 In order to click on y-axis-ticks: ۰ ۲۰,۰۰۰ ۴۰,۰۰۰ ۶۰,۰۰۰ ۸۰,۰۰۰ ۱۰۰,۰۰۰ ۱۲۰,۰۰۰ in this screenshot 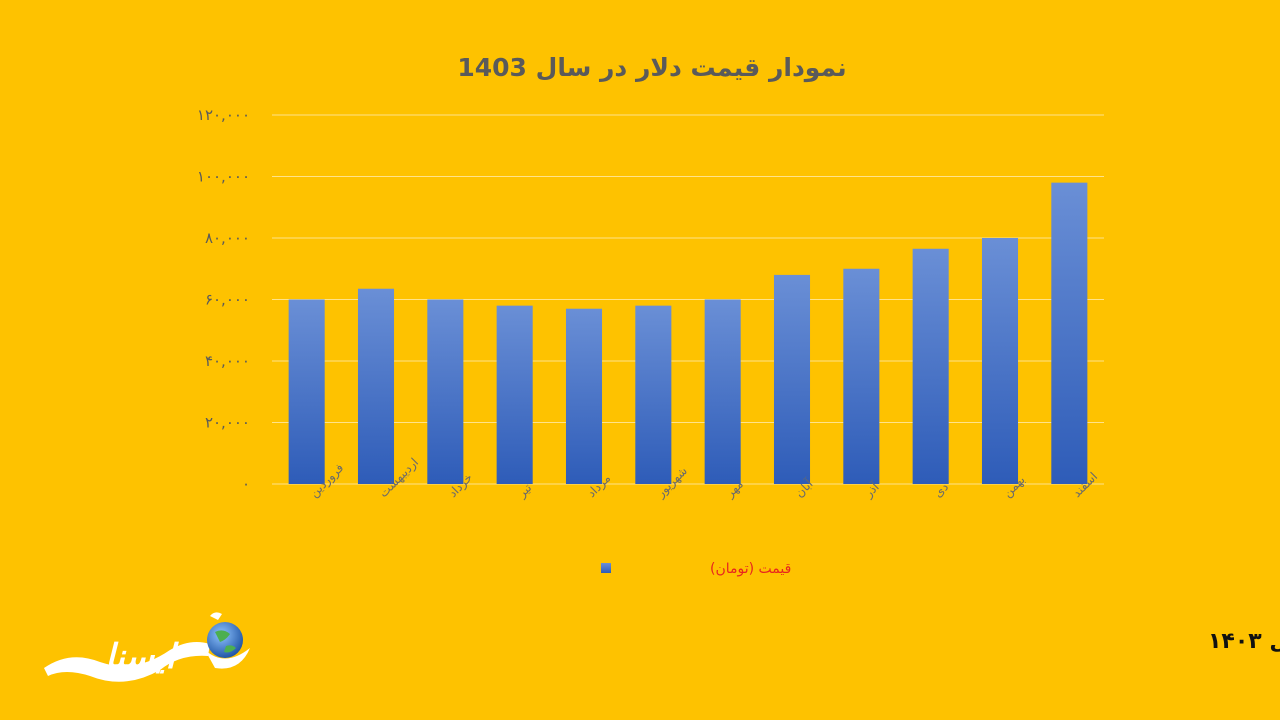, I will do `click(223, 299)`.